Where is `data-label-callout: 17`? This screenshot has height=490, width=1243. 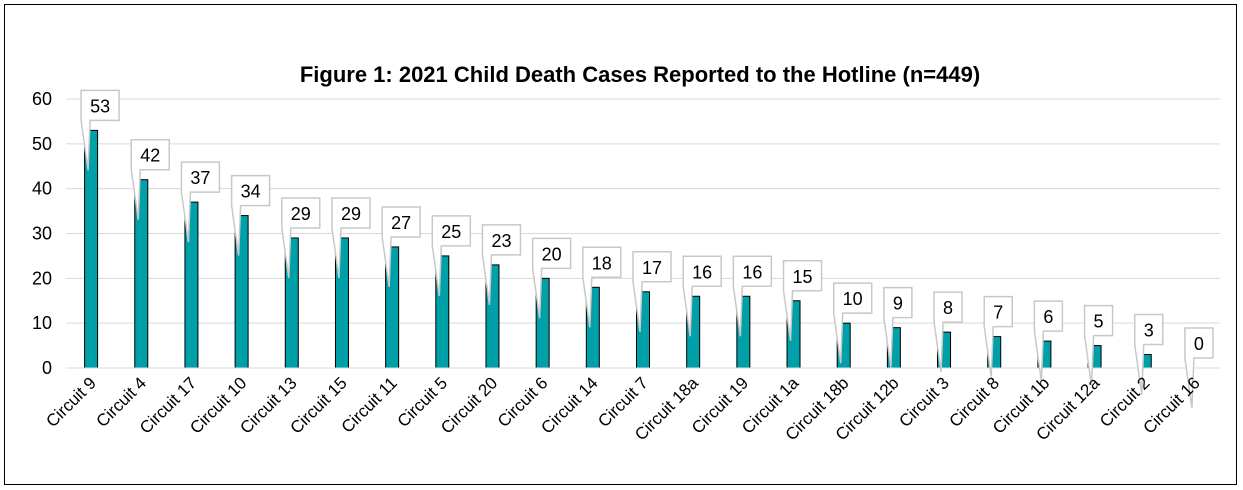
data-label-callout: 17 is located at coordinates (652, 291).